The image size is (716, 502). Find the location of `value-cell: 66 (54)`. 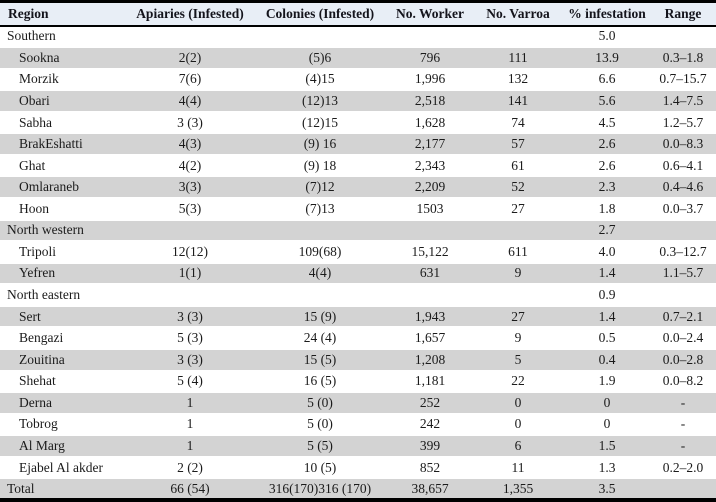

value-cell: 66 (54) is located at coordinates (190, 488).